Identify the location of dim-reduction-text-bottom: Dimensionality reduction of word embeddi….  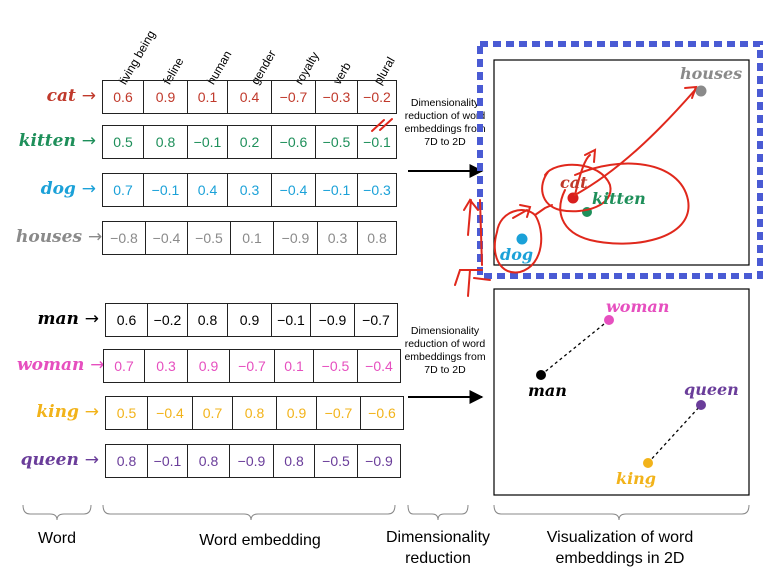
(445, 350).